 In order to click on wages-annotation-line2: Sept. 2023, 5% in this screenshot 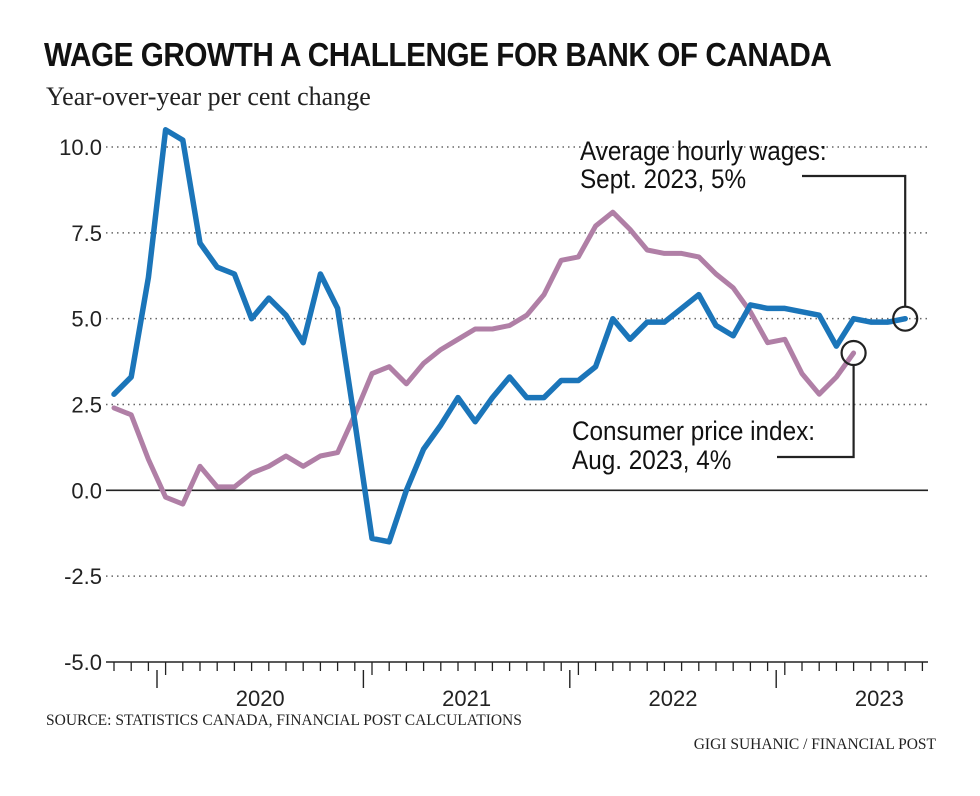, I will do `click(663, 179)`.